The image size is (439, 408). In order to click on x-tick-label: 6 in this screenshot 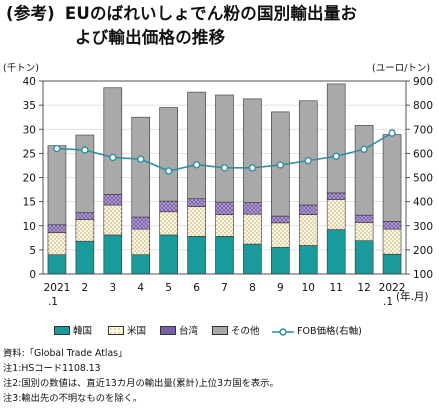, I will do `click(196, 288)`.